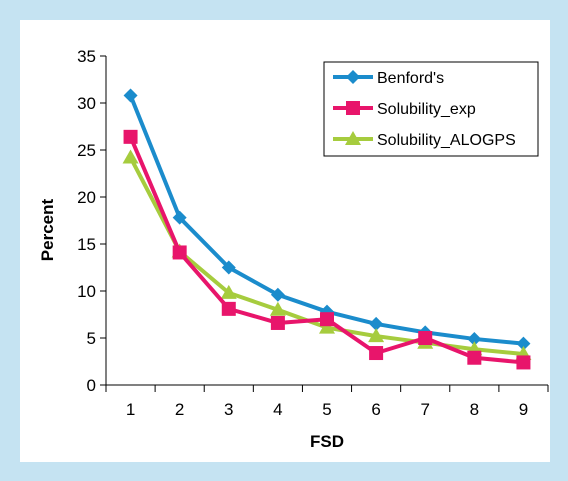 This screenshot has height=481, width=568. Describe the element at coordinates (86, 103) in the screenshot. I see `y-tick-label: 30` at that location.